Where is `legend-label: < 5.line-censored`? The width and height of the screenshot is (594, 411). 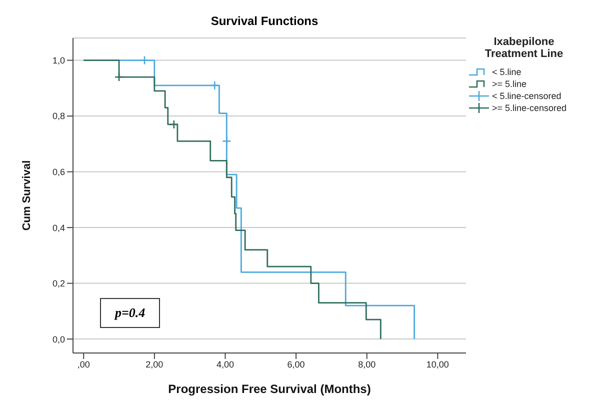
legend-label: < 5.line-censored is located at coordinates (527, 96).